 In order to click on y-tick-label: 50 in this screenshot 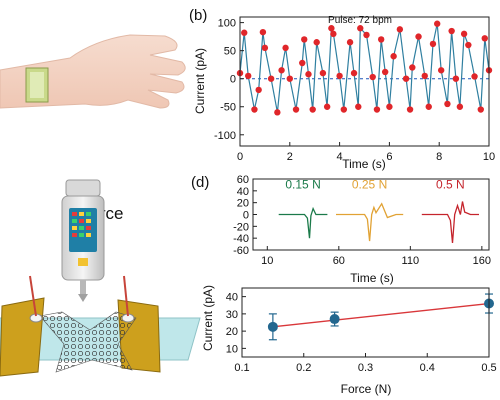, I will do `click(230, 52)`.